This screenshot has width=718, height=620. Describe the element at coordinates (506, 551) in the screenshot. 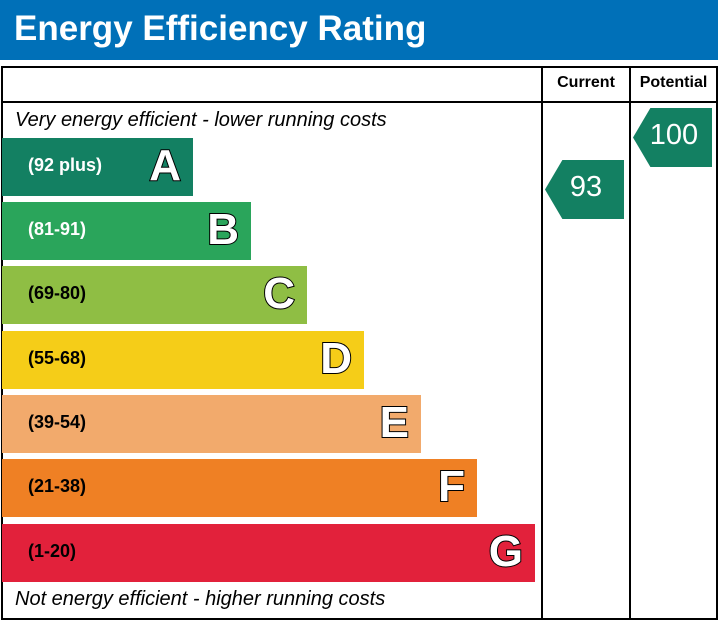

I see `band-letter: G` at that location.